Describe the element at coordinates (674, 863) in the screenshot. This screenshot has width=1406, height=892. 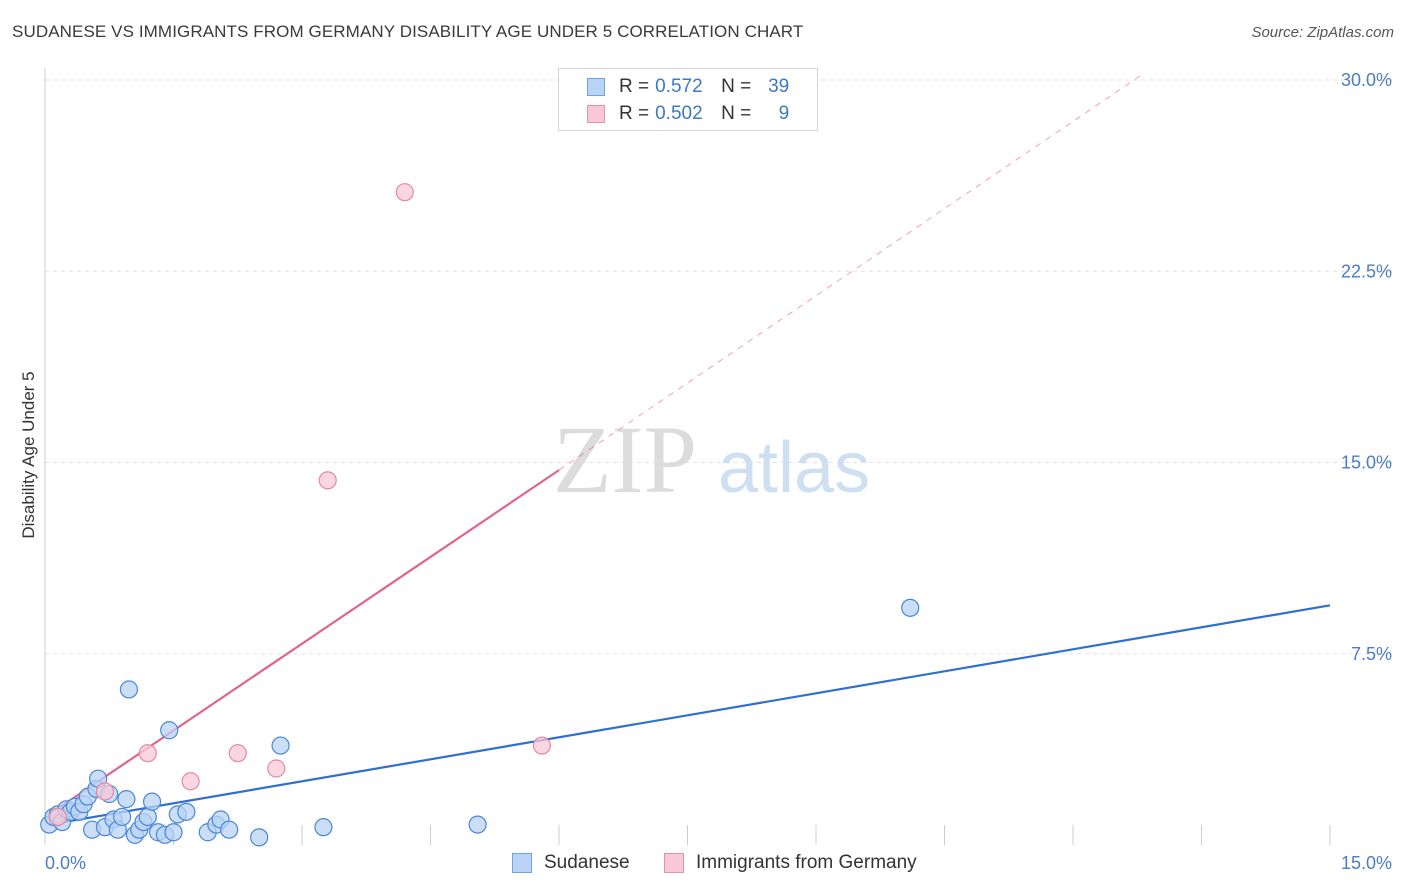
I see `bottom-legend-swatch-germany` at that location.